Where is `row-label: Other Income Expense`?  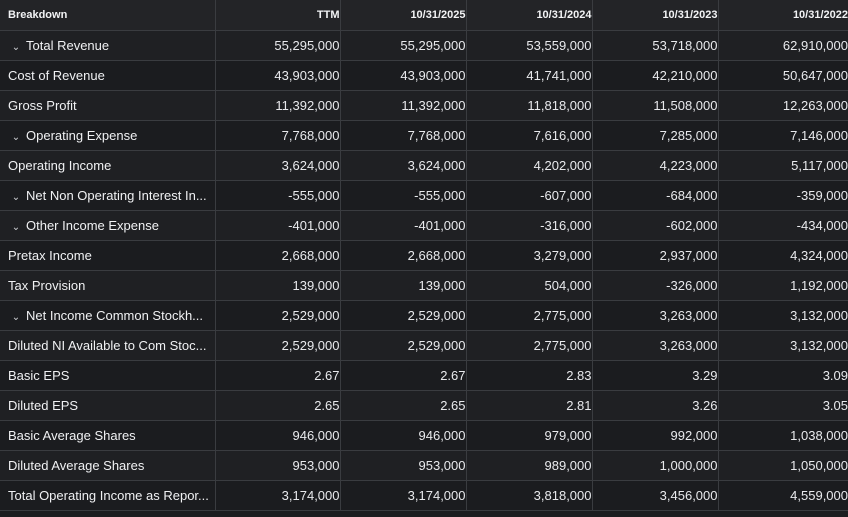
row-label: Other Income Expense is located at coordinates (92, 225).